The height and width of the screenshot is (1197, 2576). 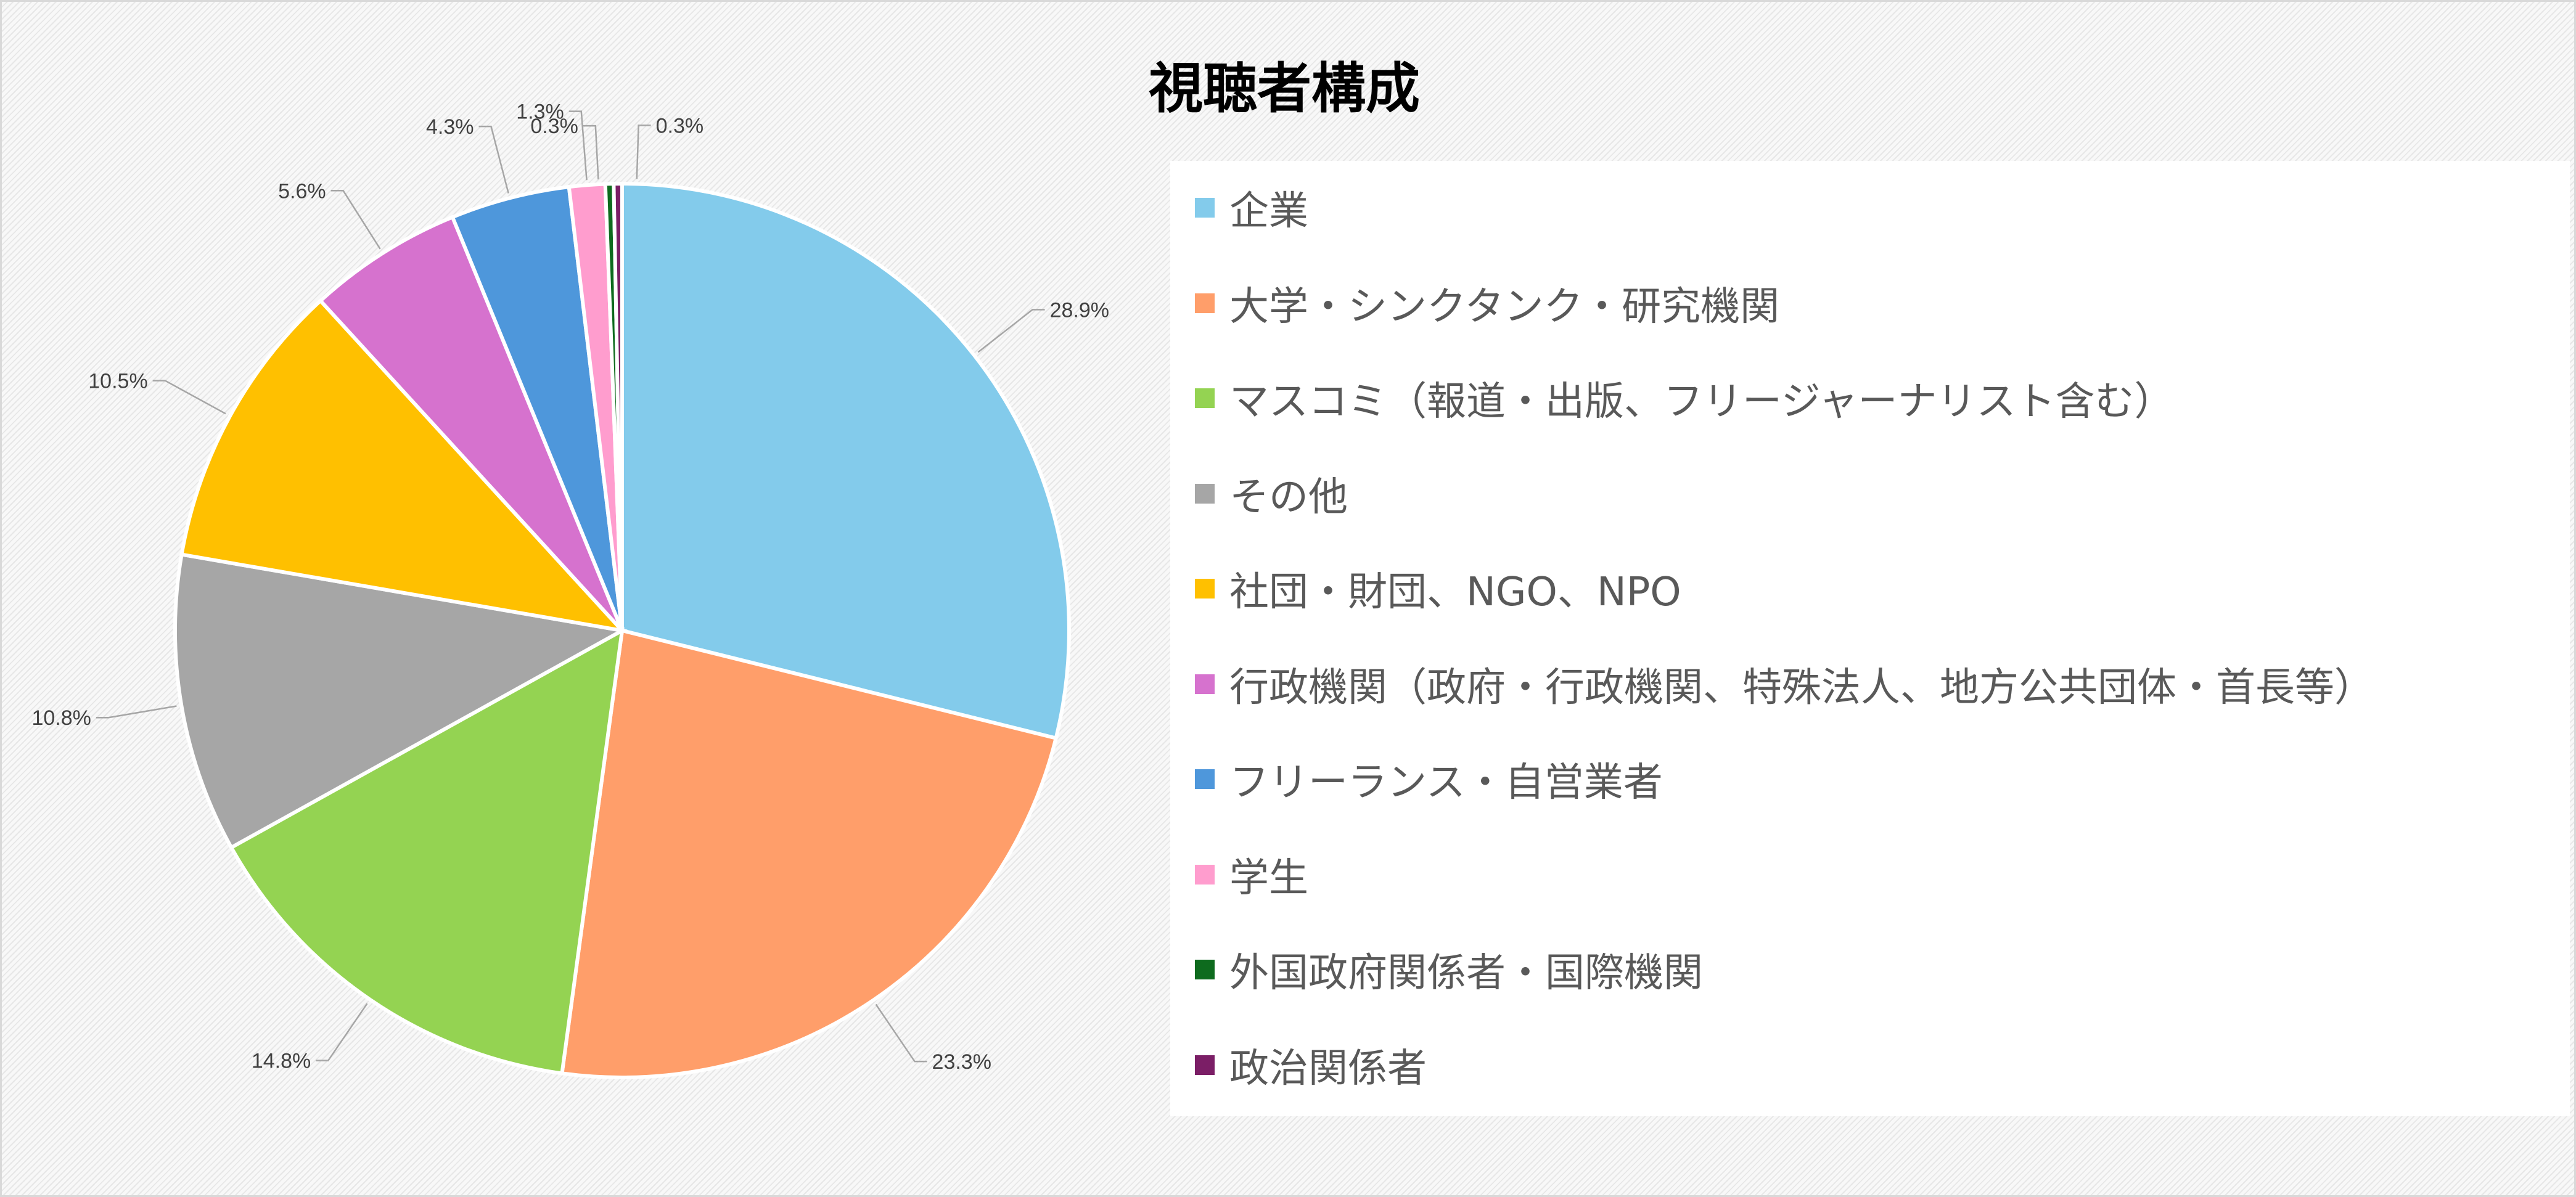 I want to click on legend-item-4: 社団・財団、NGO、NPO, so click(x=1438, y=589).